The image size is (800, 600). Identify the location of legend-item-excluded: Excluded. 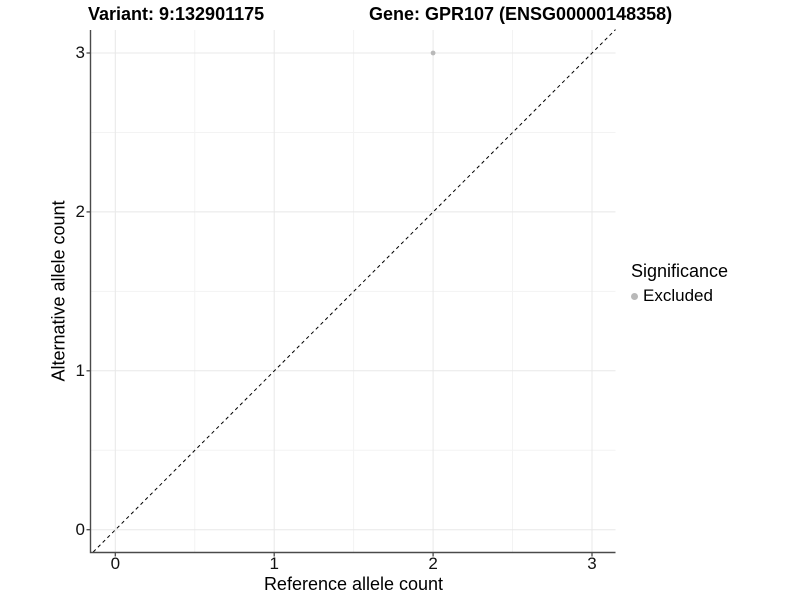
(679, 296).